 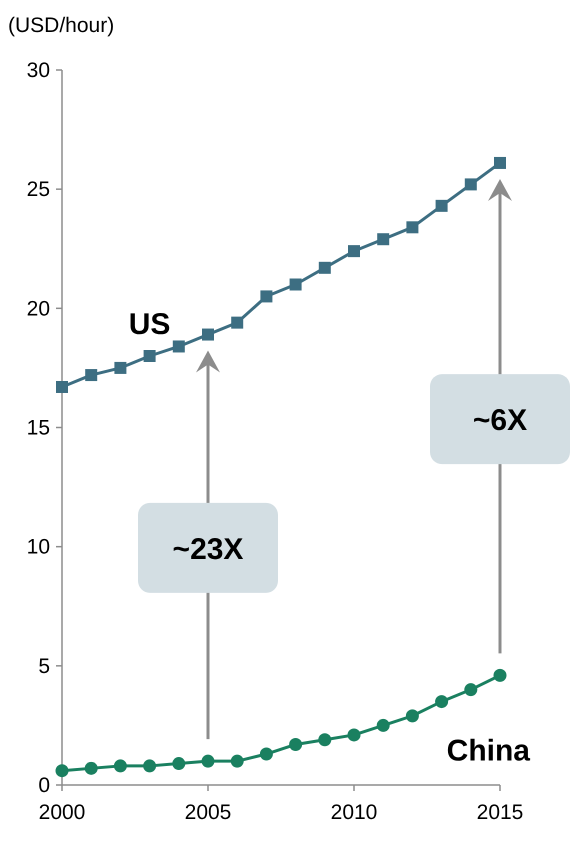 What do you see at coordinates (208, 812) in the screenshot?
I see `x-tick-label: 2005` at bounding box center [208, 812].